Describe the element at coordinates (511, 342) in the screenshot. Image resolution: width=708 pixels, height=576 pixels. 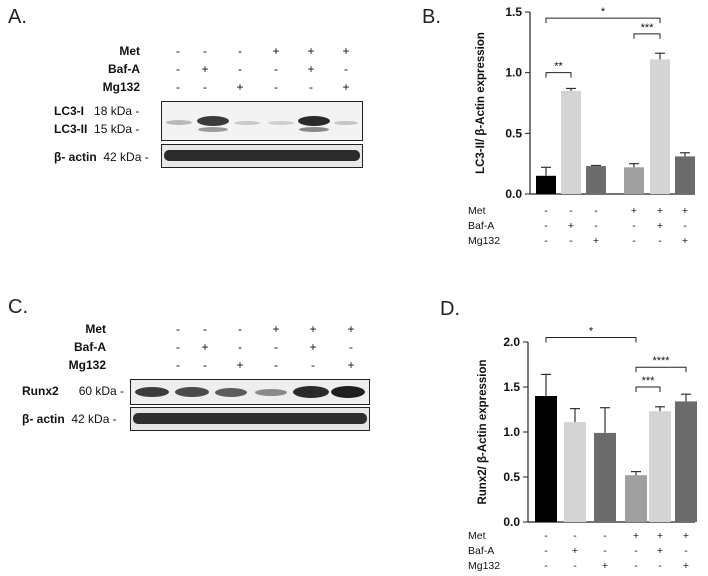
I see `y-tick-label: 2.0` at that location.